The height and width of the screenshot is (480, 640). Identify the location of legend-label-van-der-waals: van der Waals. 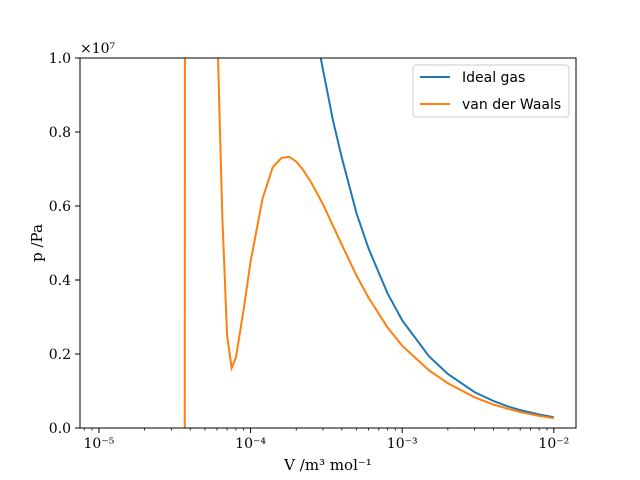
(511, 105).